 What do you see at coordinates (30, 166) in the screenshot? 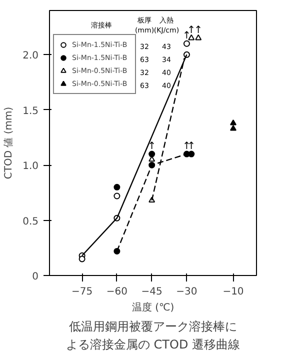
I see `y-tick-label: 1.0` at bounding box center [30, 166].